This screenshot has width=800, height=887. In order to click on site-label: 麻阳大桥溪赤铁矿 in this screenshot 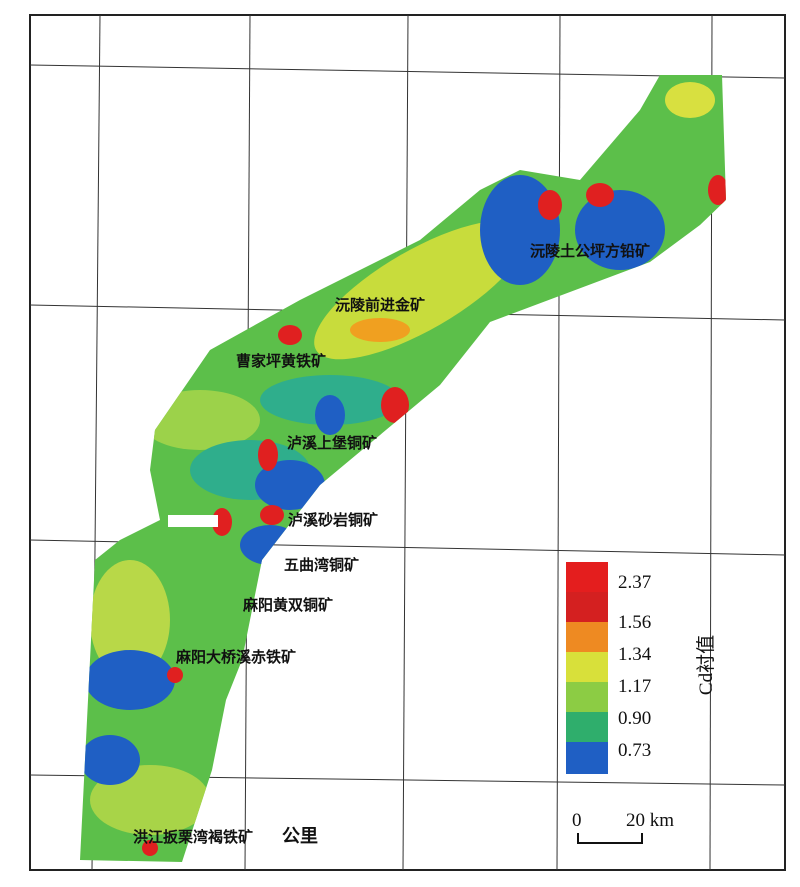, I will do `click(235, 657)`.